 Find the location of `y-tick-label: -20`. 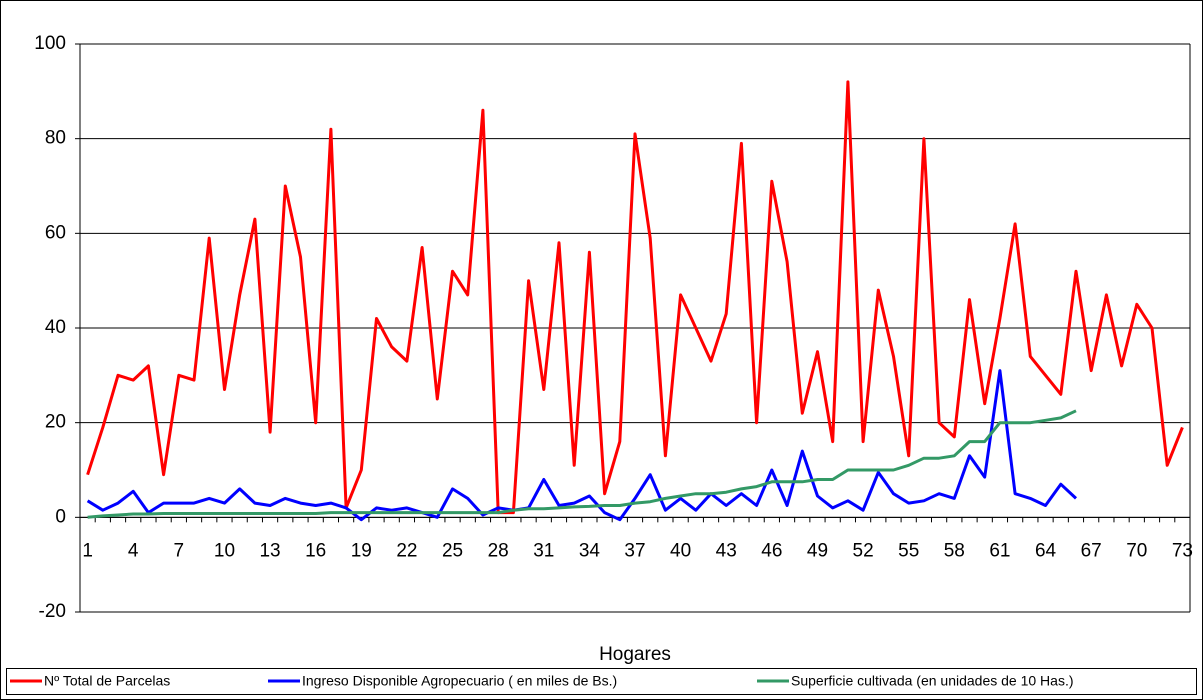

y-tick-label: -20 is located at coordinates (52, 611).